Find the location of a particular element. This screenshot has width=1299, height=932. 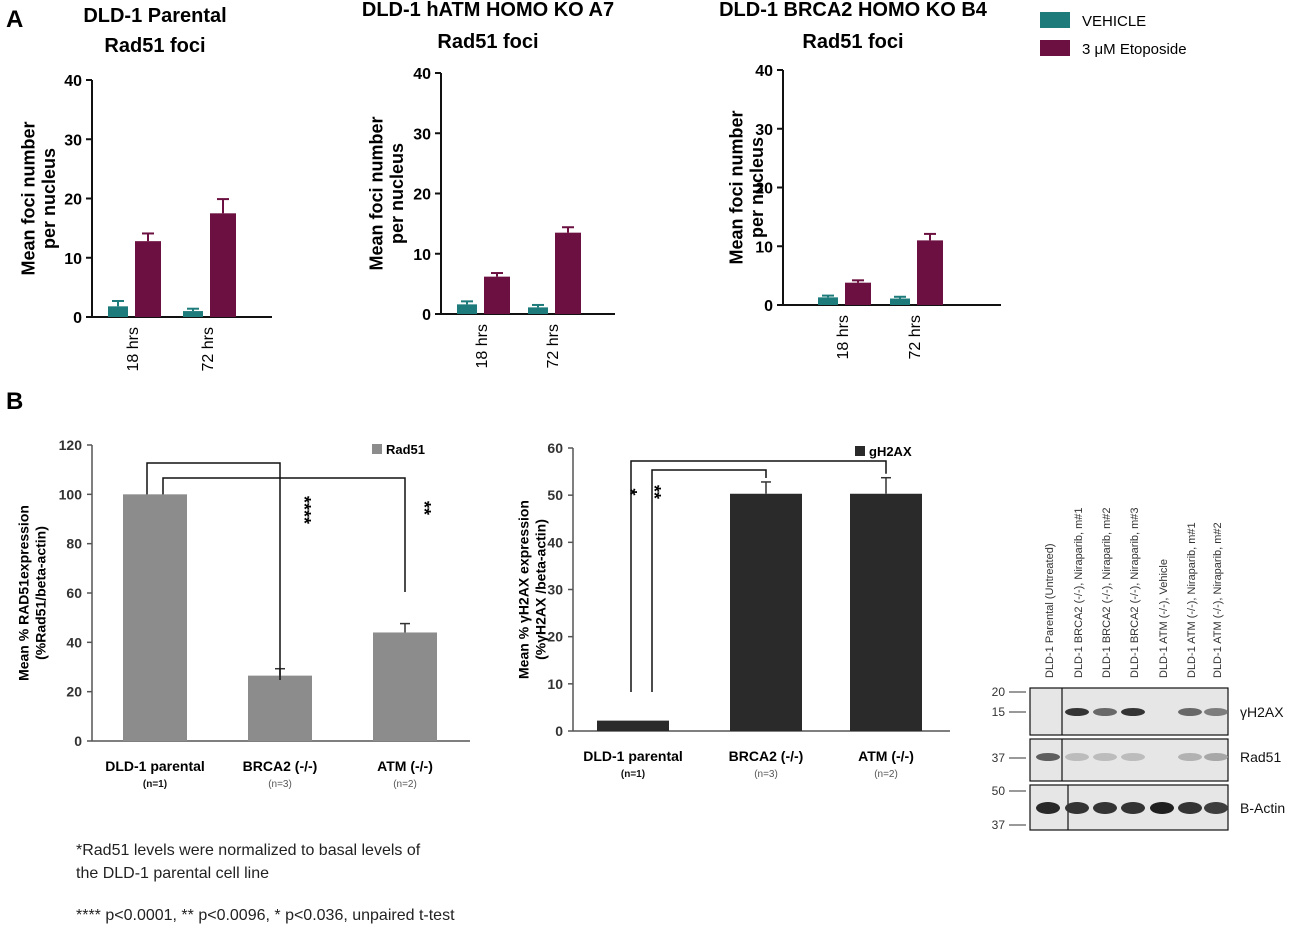

a2-bar-vehicle-72-hrs is located at coordinates (538, 310).